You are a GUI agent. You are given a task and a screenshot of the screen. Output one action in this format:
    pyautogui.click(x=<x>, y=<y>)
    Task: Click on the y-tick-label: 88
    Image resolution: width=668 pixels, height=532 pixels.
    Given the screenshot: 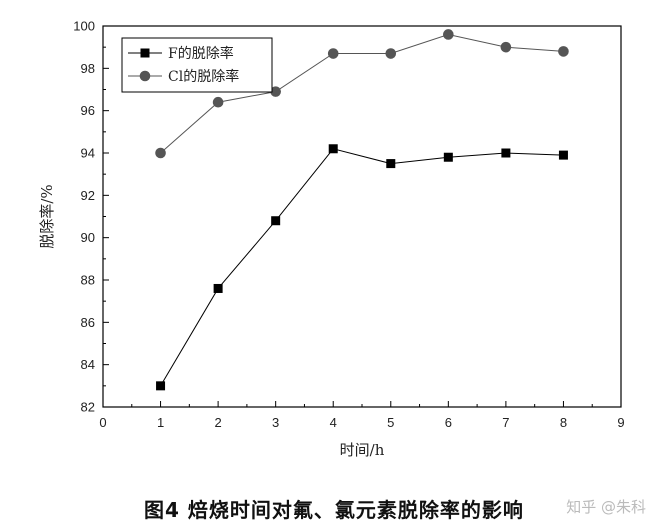 What is the action you would take?
    pyautogui.click(x=88, y=280)
    